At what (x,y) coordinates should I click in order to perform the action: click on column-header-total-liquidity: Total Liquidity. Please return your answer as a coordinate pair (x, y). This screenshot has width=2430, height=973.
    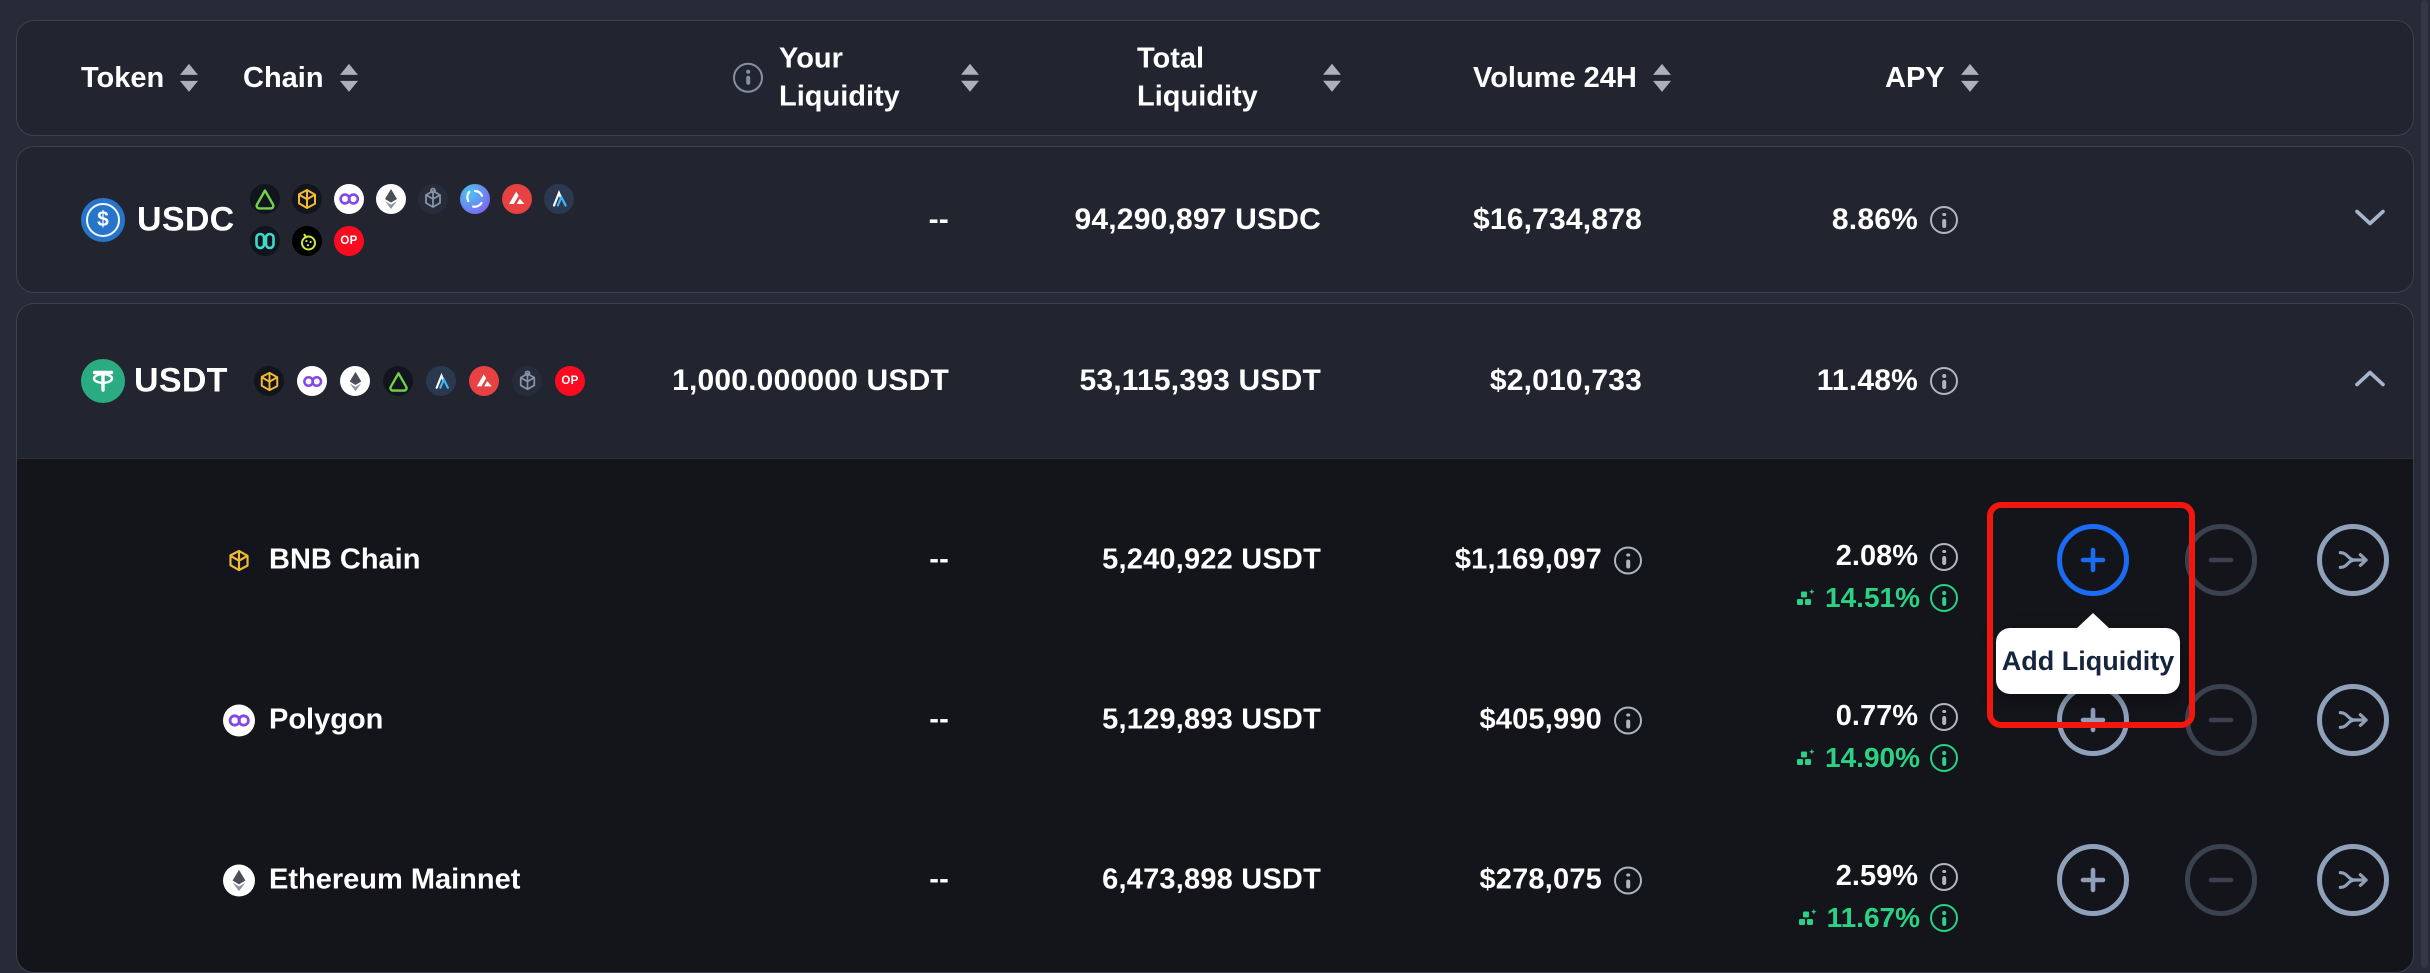
    Looking at the image, I should click on (1239, 78).